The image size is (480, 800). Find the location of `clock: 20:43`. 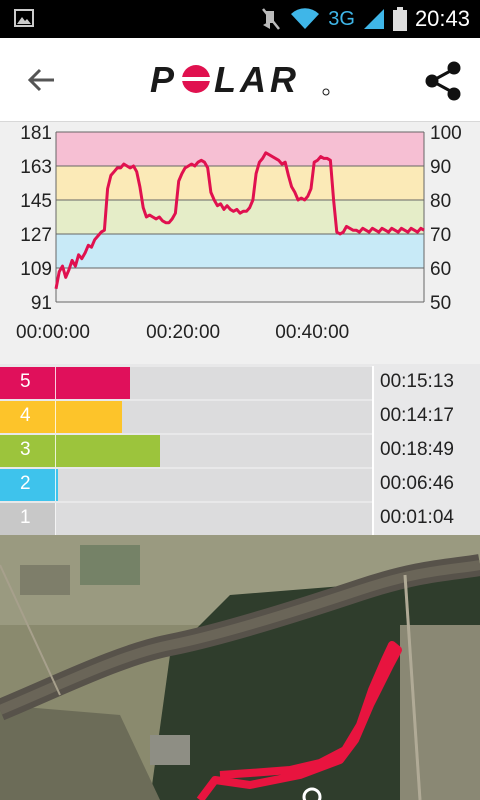

clock: 20:43 is located at coordinates (442, 18).